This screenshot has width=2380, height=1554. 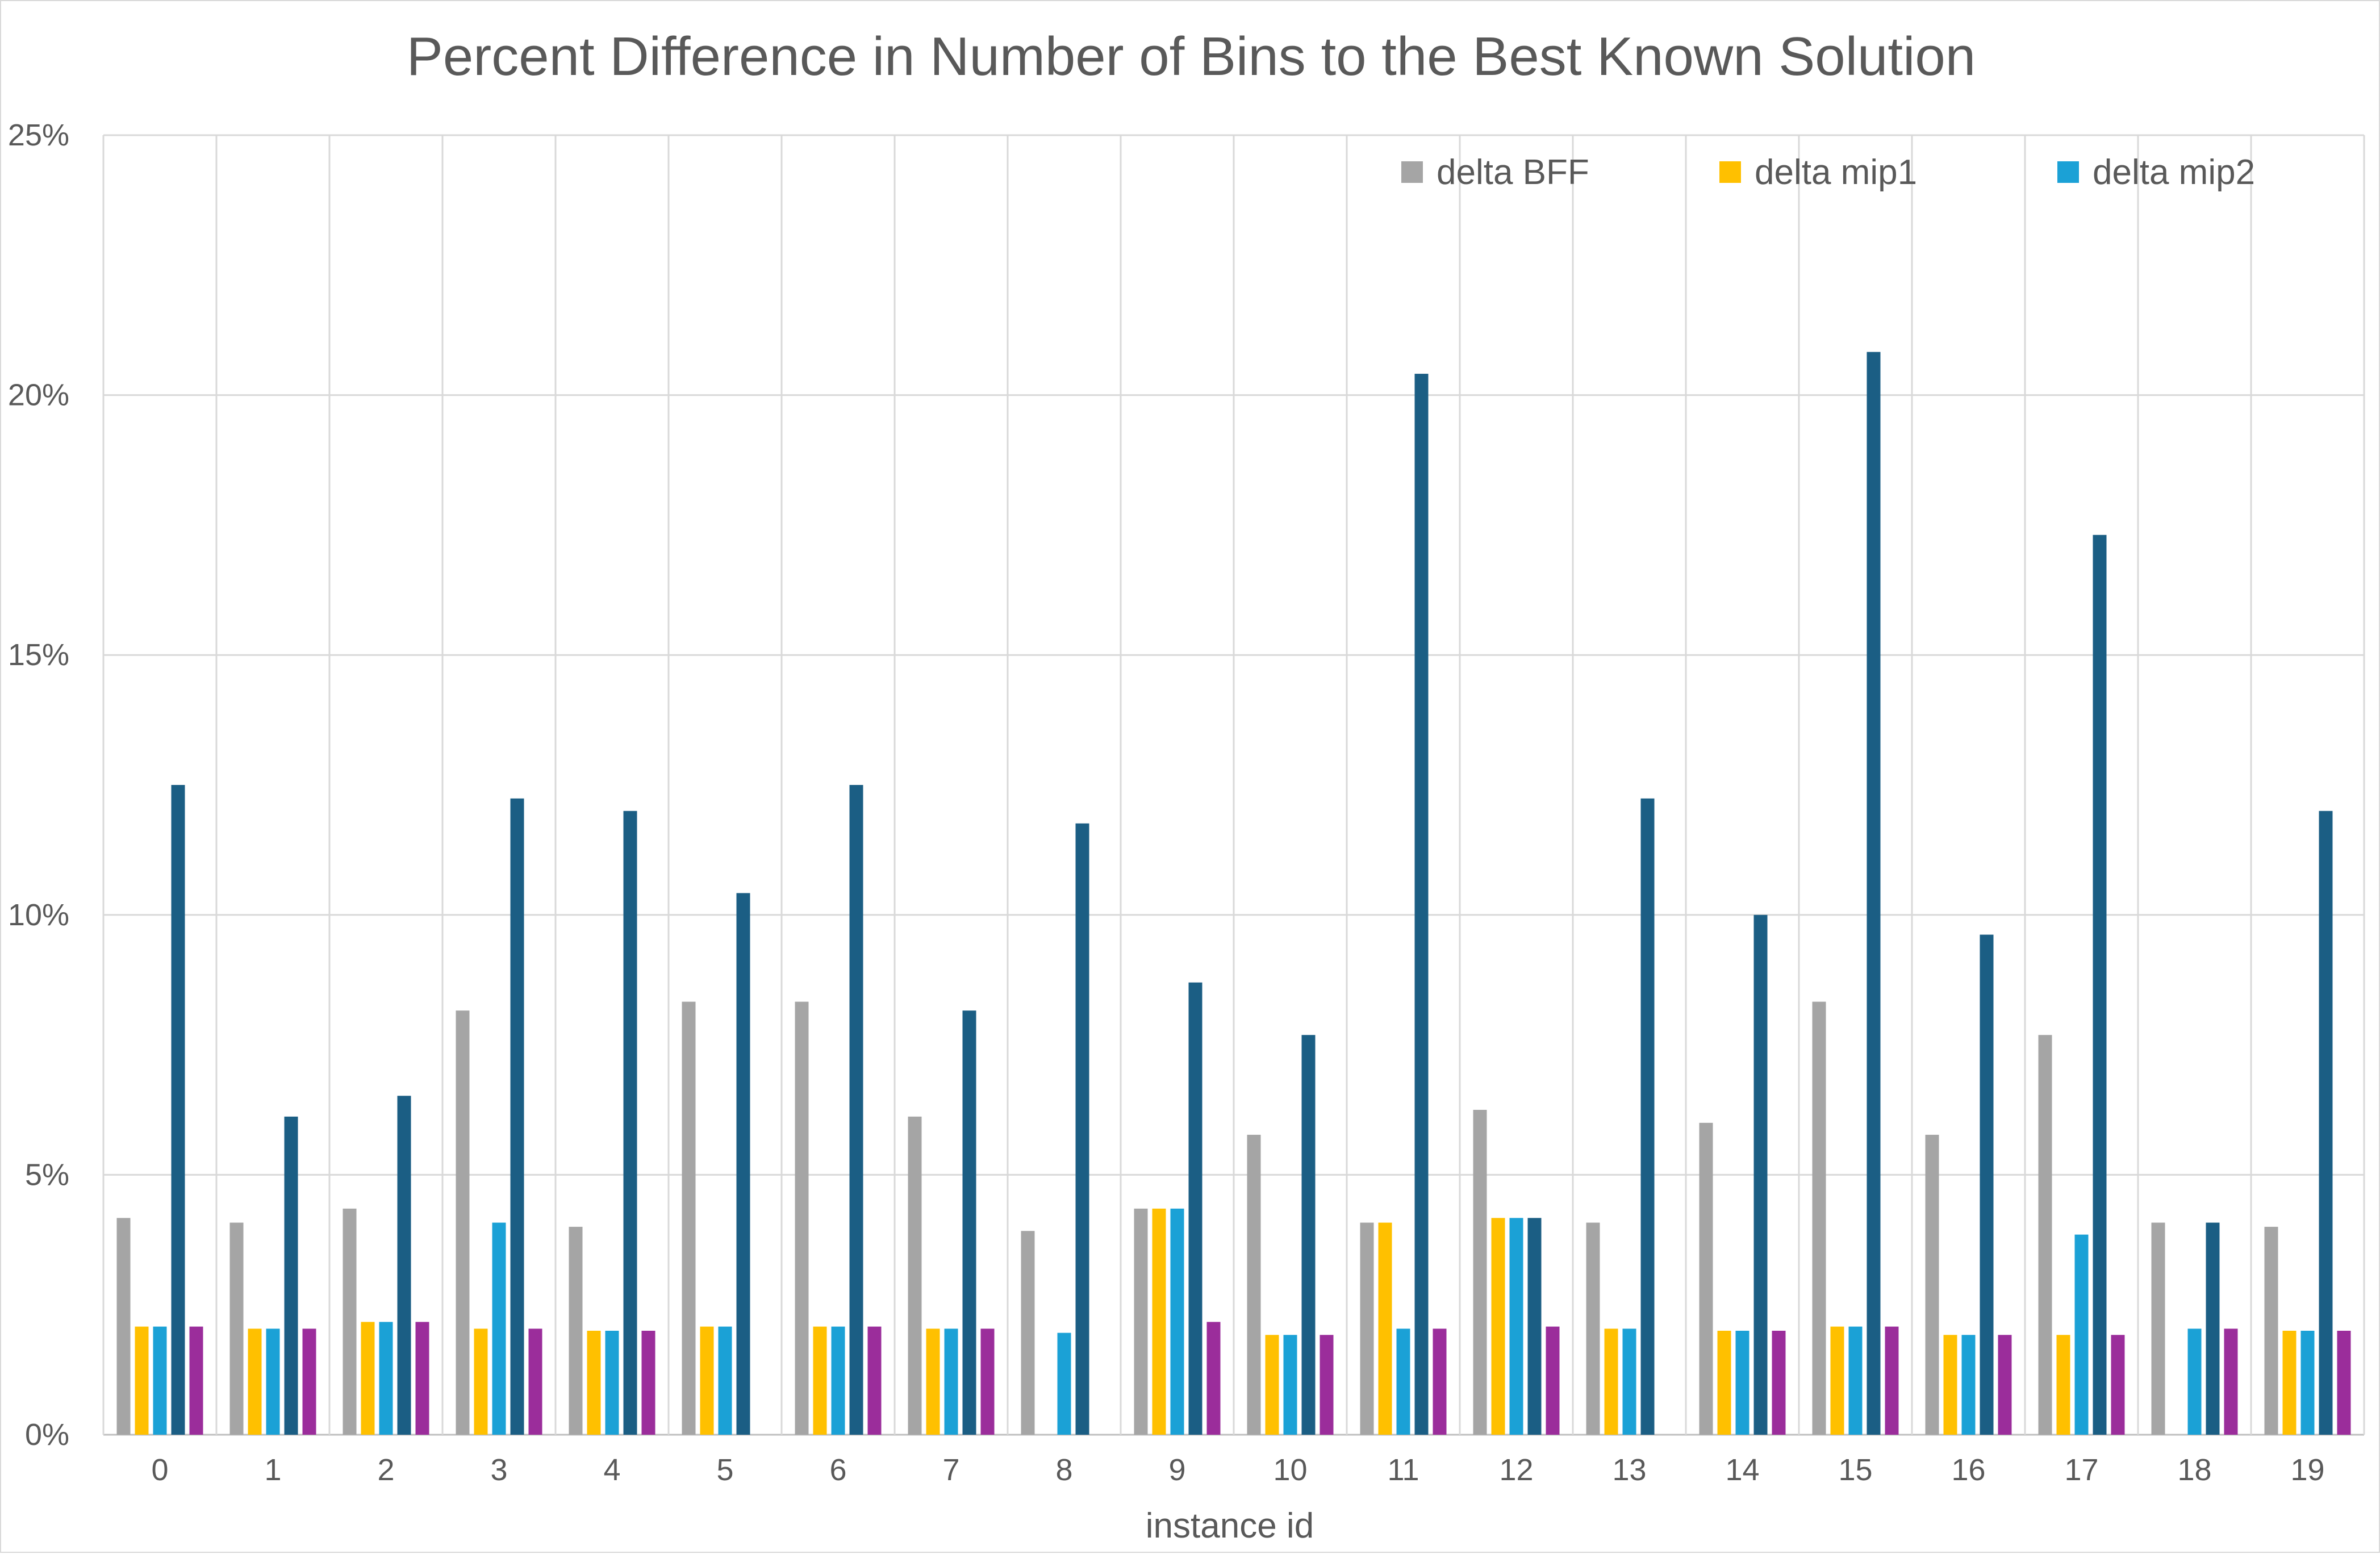 I want to click on y-tick-label: 10%, so click(x=38, y=915).